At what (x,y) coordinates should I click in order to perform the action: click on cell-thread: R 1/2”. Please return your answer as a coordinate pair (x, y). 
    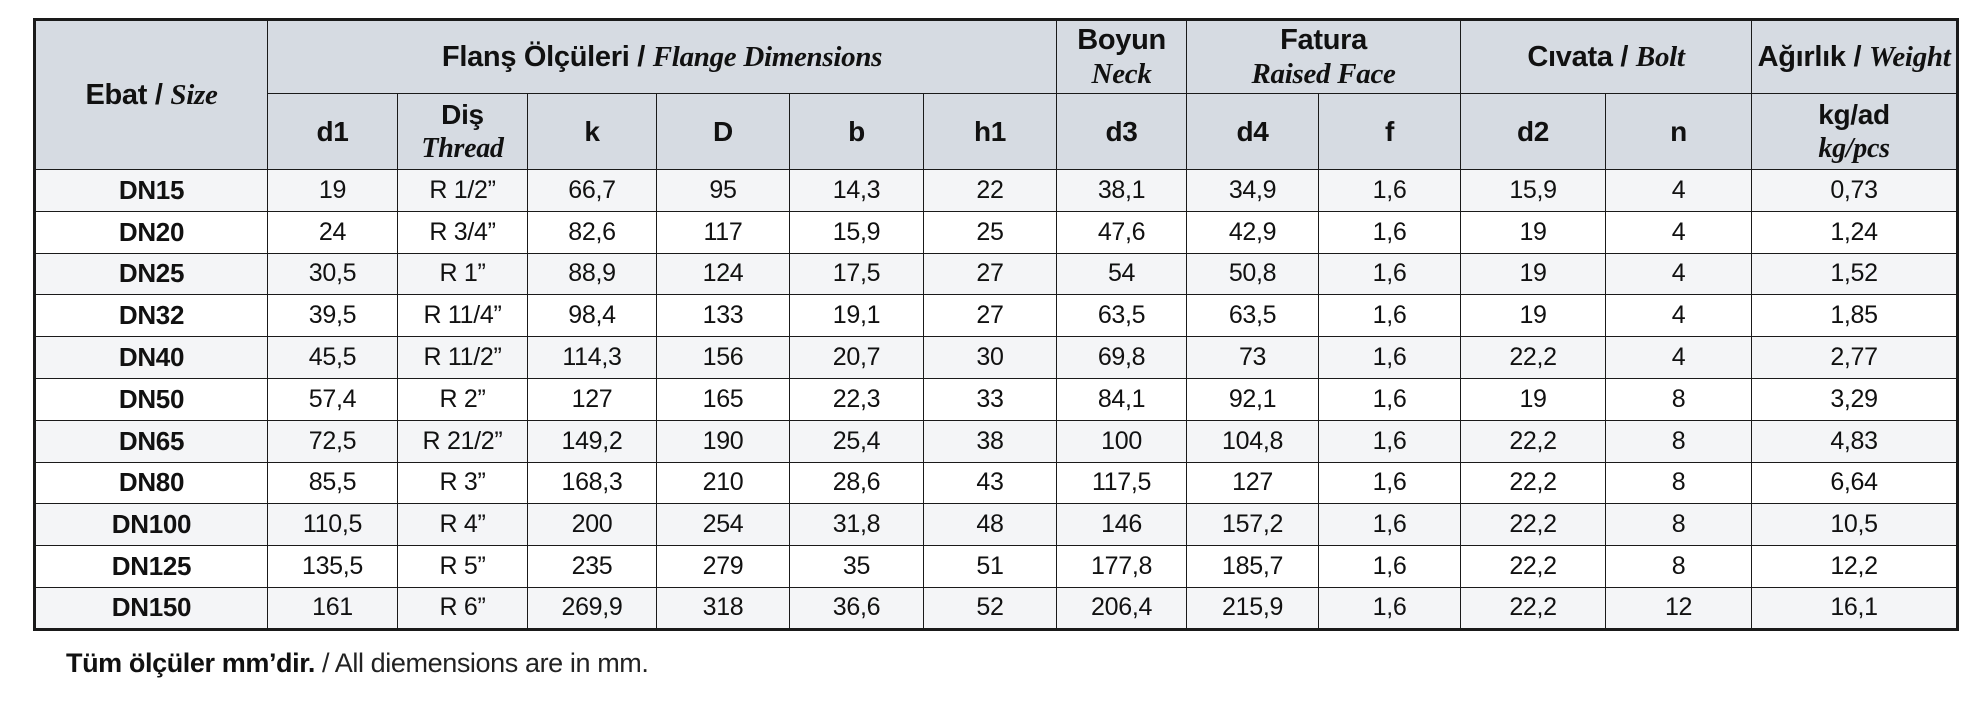
    Looking at the image, I should click on (462, 190).